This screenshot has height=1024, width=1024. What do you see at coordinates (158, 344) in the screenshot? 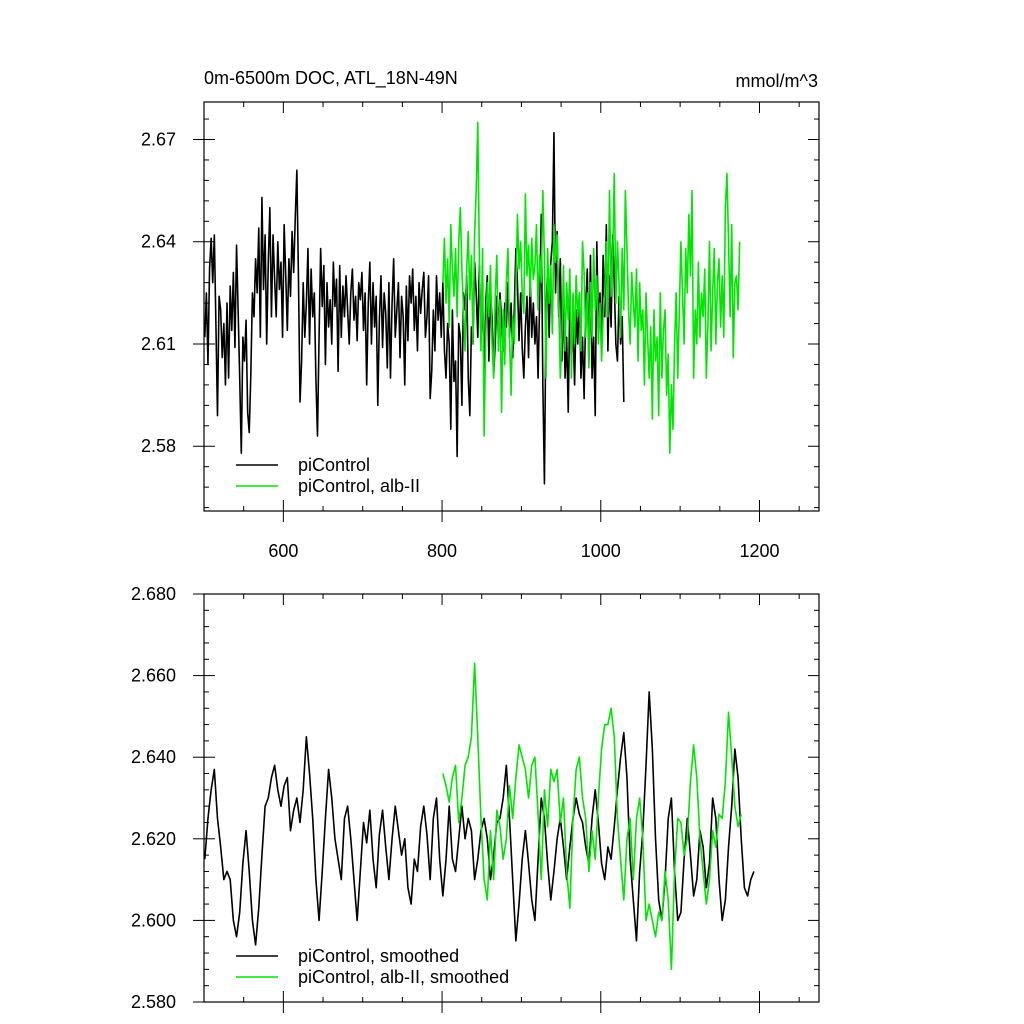
I see `y-tick-label: 2.61` at bounding box center [158, 344].